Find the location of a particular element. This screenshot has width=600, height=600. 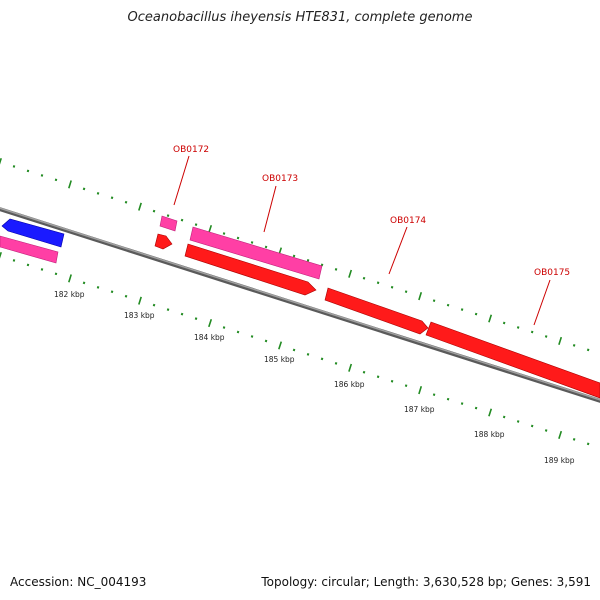

gene-label-ob0172: OB0172 is located at coordinates (191, 150).